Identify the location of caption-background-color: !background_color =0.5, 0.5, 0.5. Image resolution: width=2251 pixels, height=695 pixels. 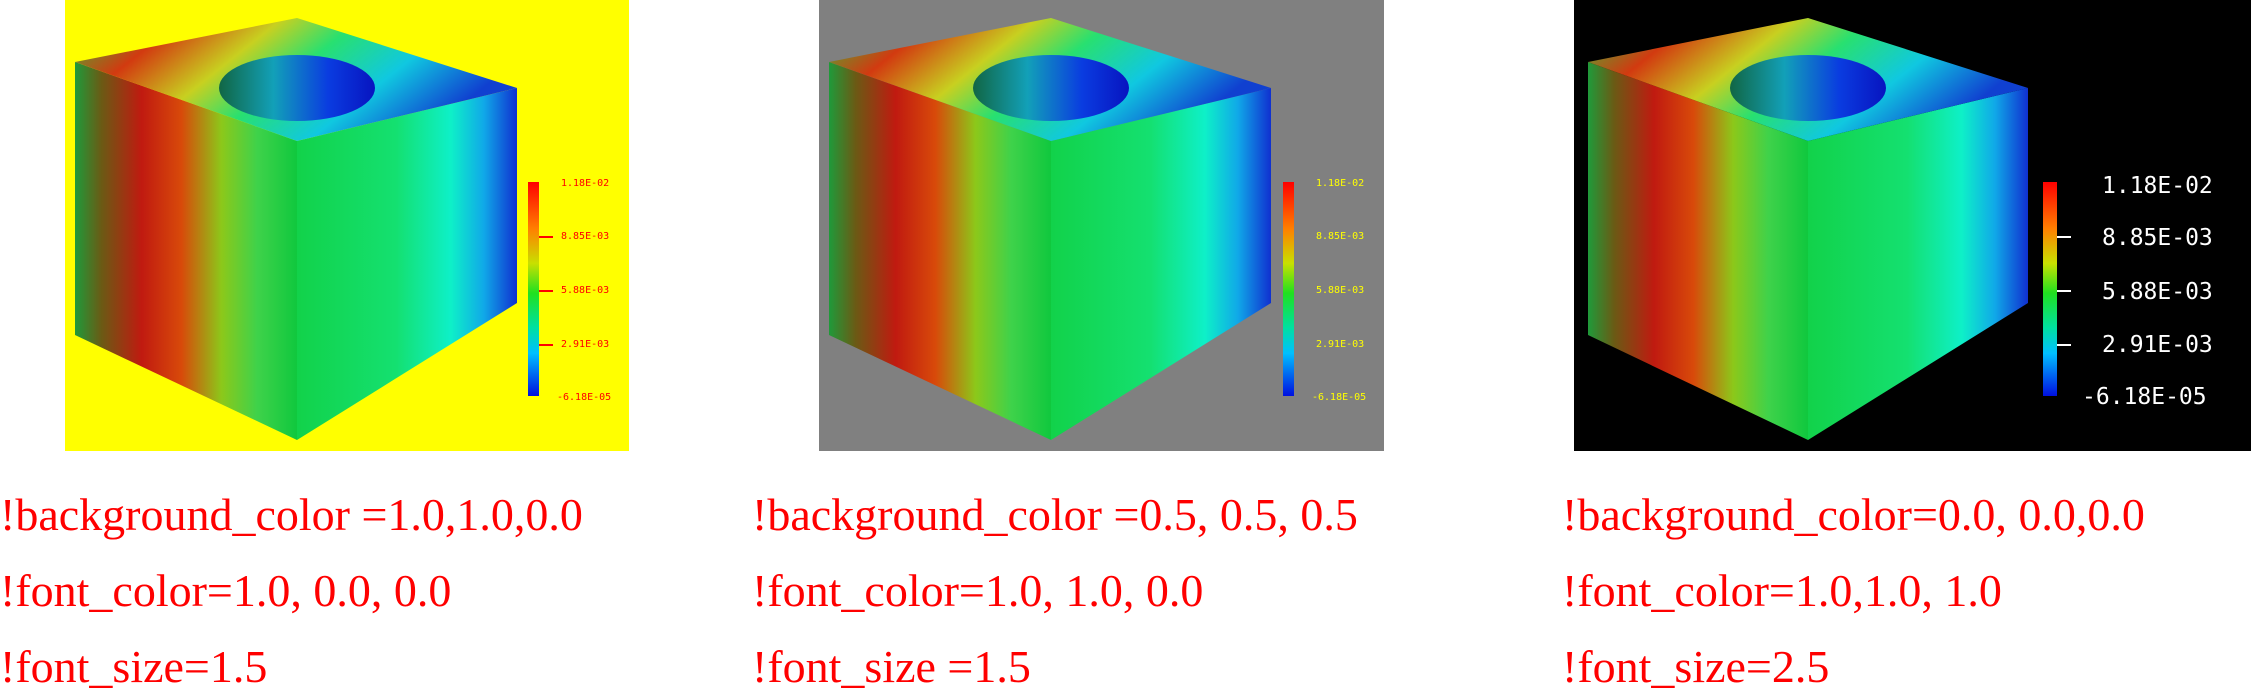
(1055, 514).